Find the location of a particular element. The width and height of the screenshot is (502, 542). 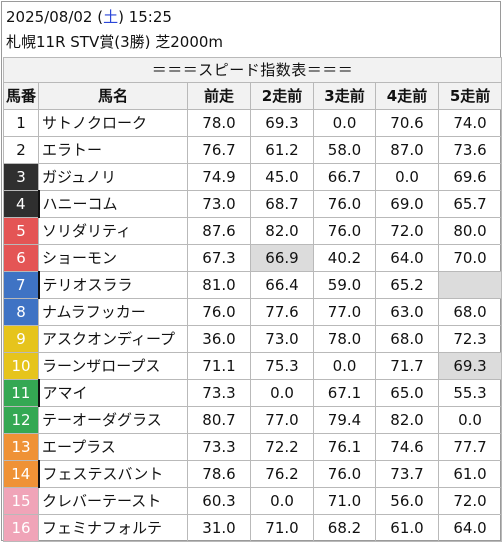

horse-name: ナムラフッカー is located at coordinates (113, 312).